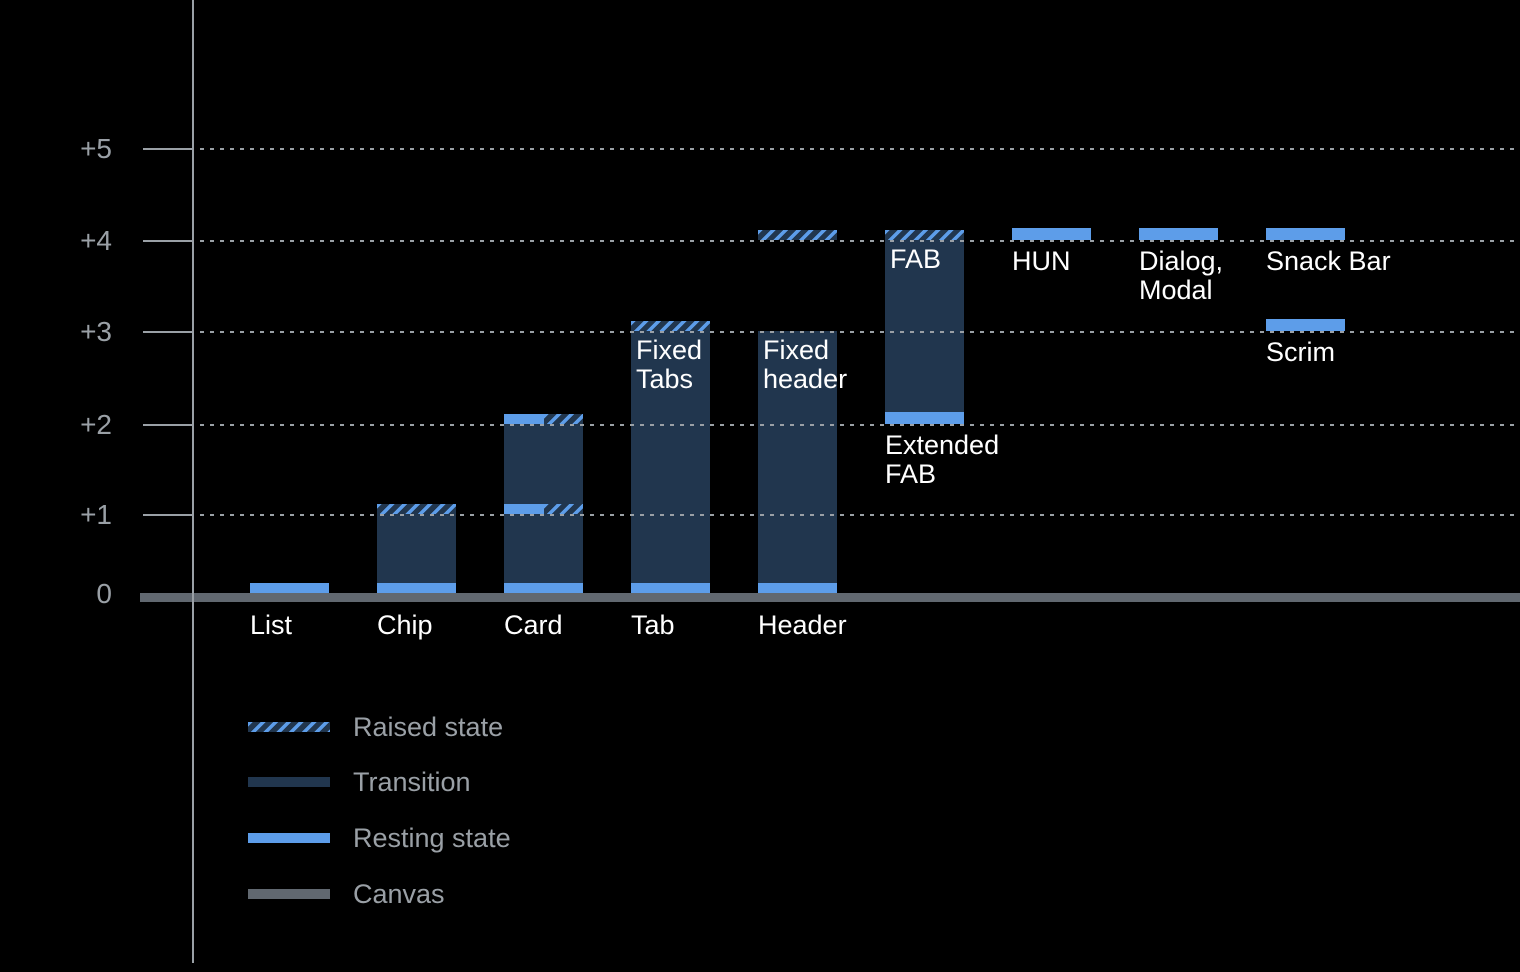 The height and width of the screenshot is (972, 1520). I want to click on legend-item-transition: Transition, so click(359, 781).